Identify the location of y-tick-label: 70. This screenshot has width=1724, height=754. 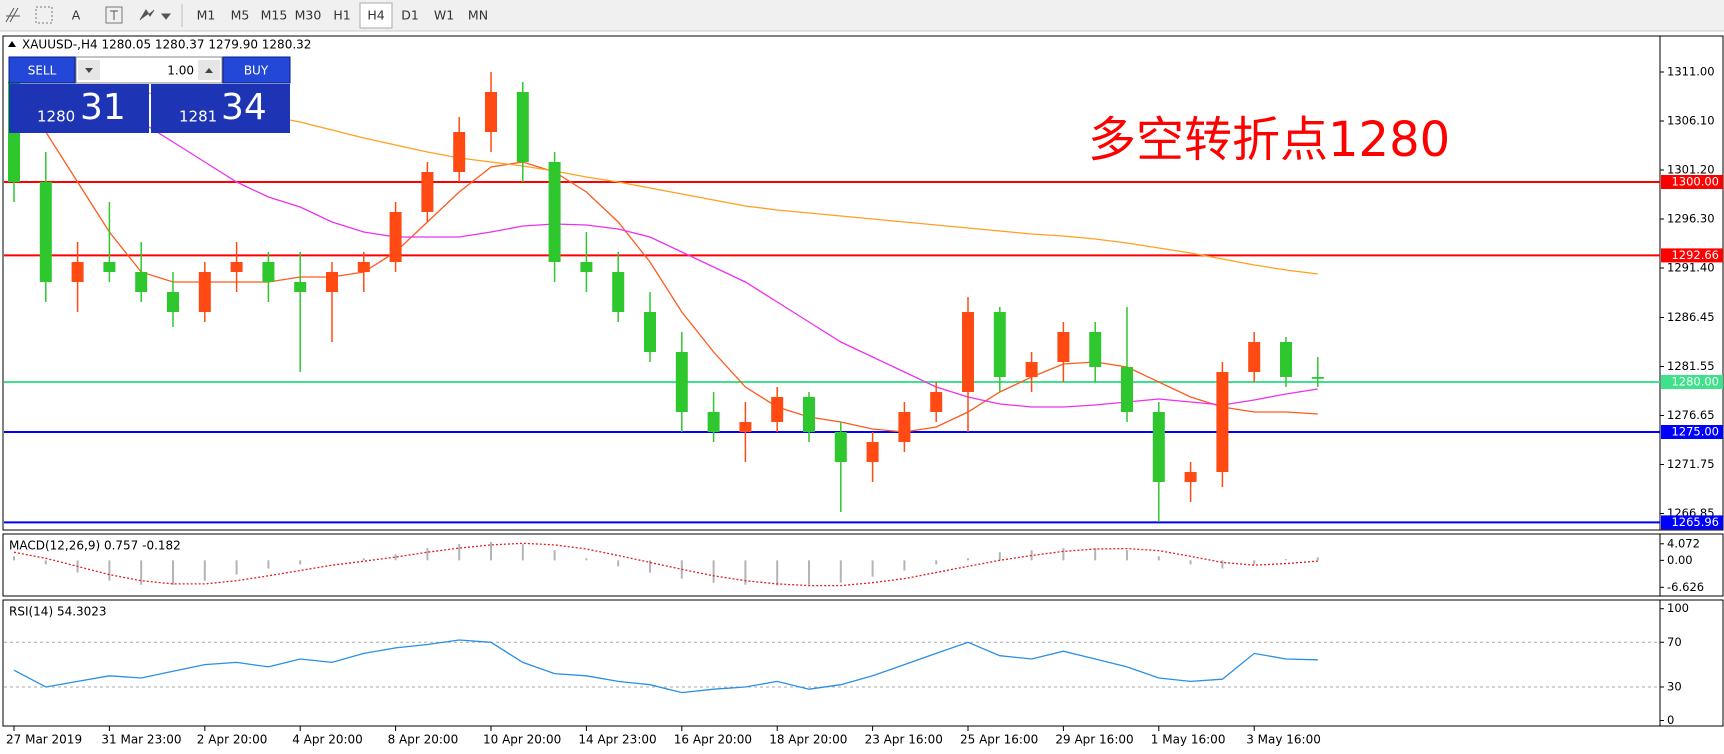
(1674, 642).